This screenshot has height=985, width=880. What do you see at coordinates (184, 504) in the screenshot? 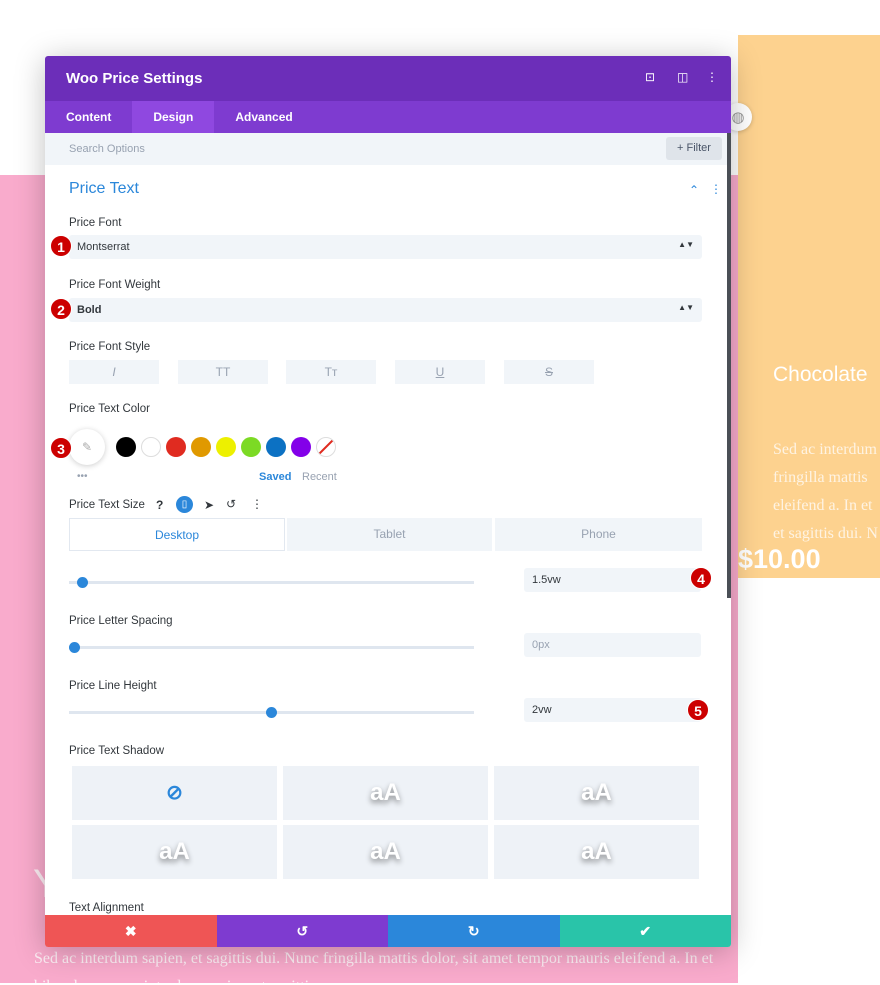
I see `responsive-icon: ▯` at bounding box center [184, 504].